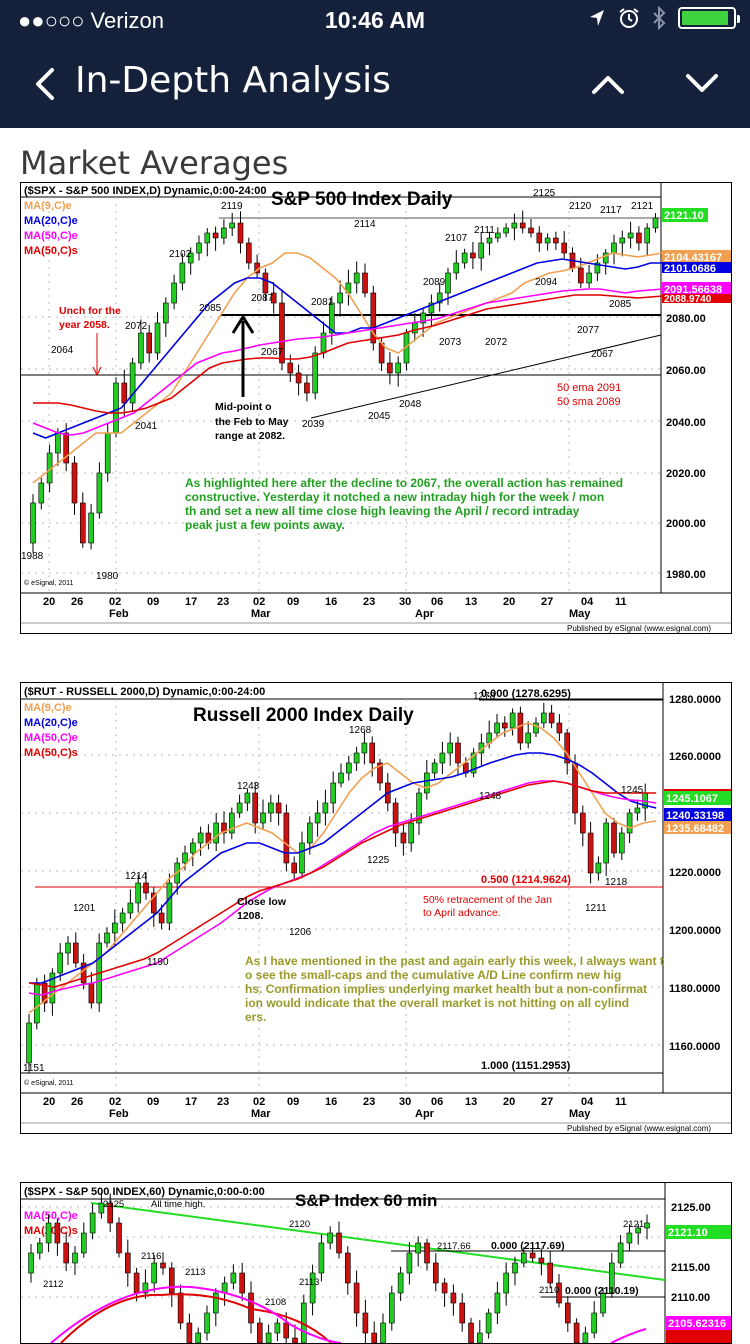 The image size is (750, 1344). What do you see at coordinates (702, 84) in the screenshot?
I see `next-chevron-down-icon` at bounding box center [702, 84].